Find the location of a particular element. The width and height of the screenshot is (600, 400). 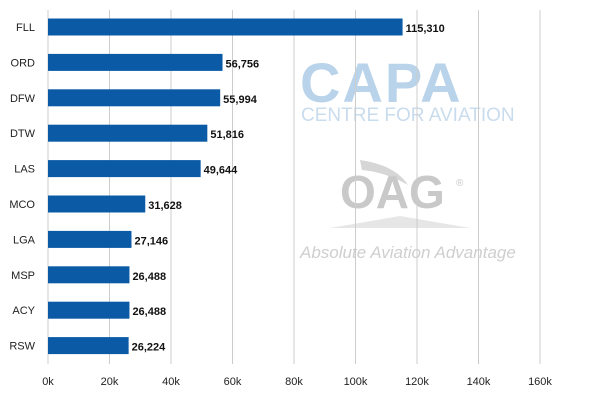

x-axis-tick-labels: 0k 20k 40k 60k 80k 100k 120k 140k 160k is located at coordinates (297, 382).